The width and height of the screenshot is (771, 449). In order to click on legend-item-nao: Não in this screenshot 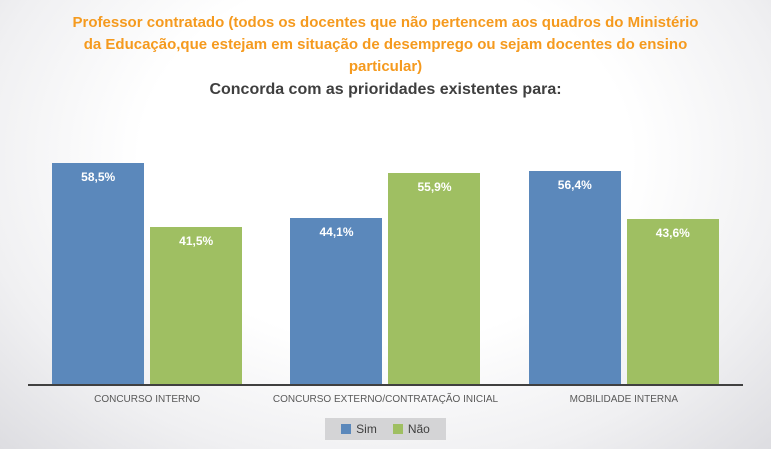, I will do `click(411, 429)`.